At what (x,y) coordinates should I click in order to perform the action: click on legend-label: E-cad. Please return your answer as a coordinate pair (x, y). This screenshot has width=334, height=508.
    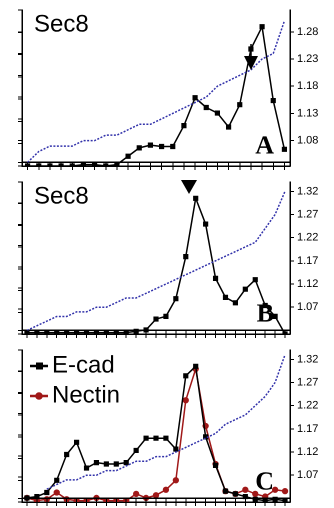
    Looking at the image, I should click on (83, 365).